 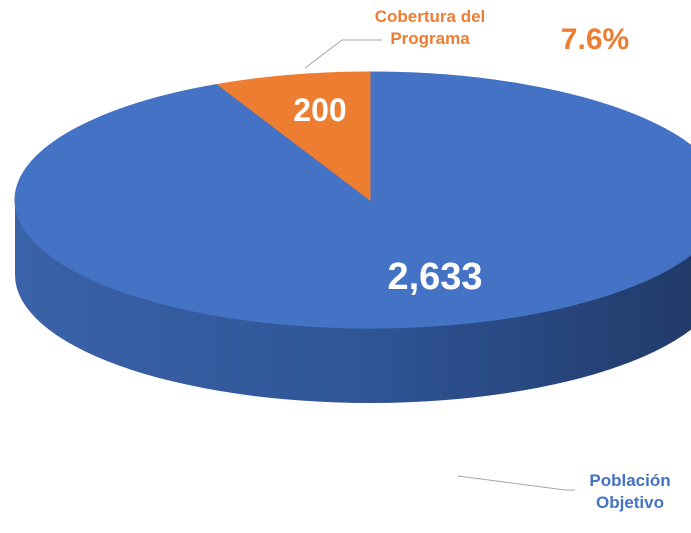 What do you see at coordinates (293, 136) in the screenshot?
I see `pie-slice` at bounding box center [293, 136].